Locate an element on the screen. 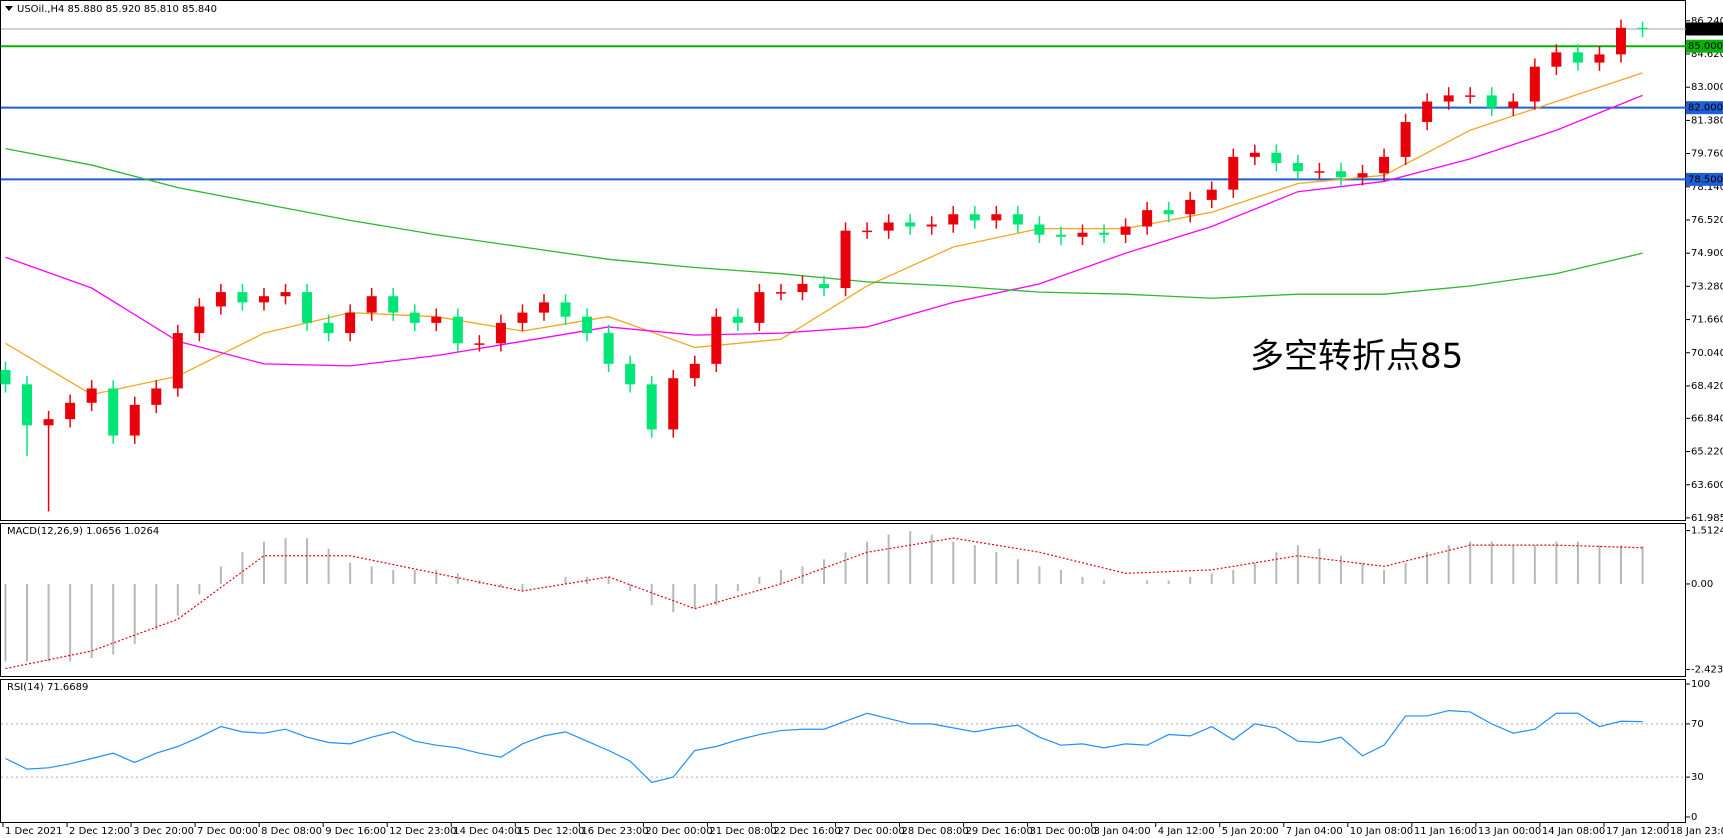 This screenshot has height=838, width=1723. x-tick-label: 9 Dec 16:00 is located at coordinates (355, 831).